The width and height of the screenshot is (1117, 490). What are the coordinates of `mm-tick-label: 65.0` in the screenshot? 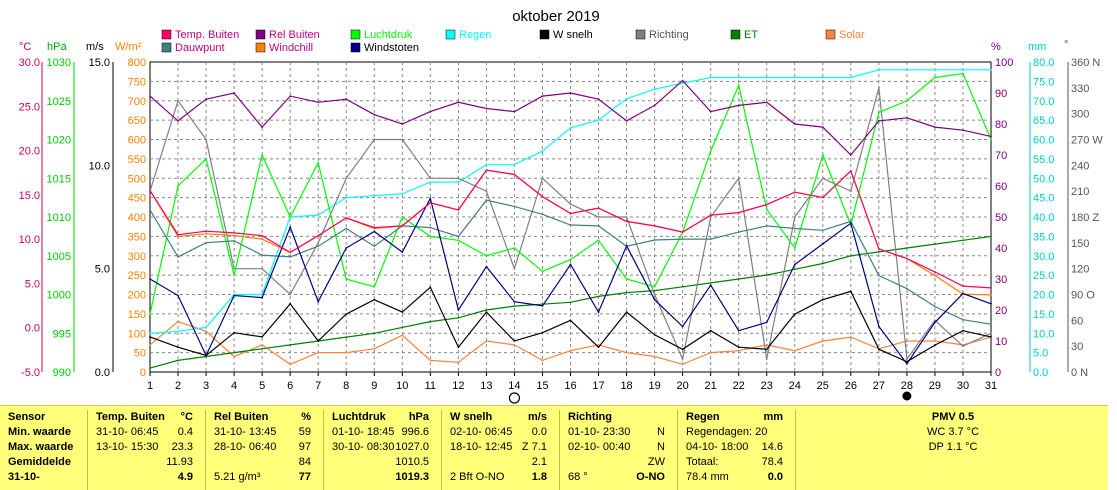 It's located at (1043, 121).